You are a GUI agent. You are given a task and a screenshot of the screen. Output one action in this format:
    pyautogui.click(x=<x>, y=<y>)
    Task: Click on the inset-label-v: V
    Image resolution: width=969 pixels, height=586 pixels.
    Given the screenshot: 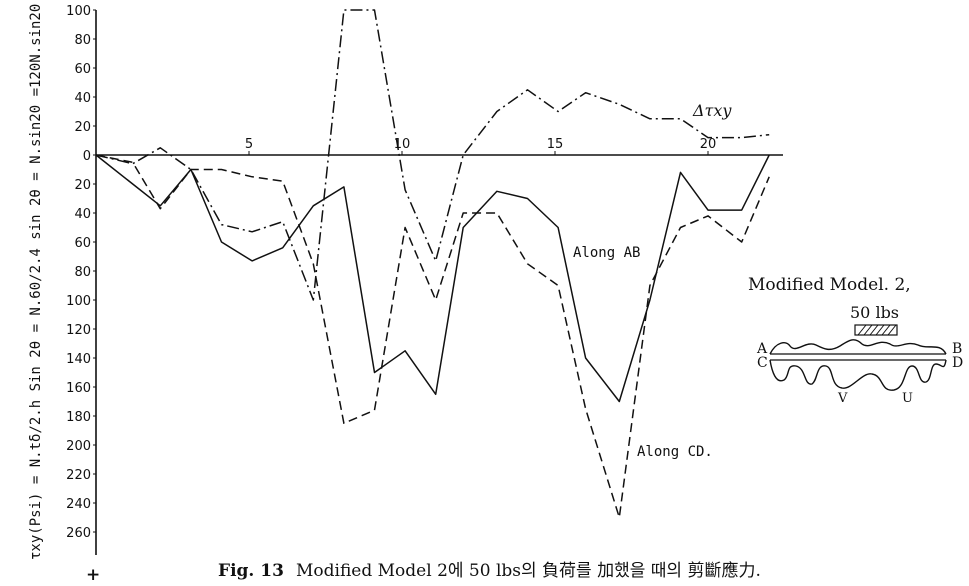 What is the action you would take?
    pyautogui.click(x=842, y=398)
    